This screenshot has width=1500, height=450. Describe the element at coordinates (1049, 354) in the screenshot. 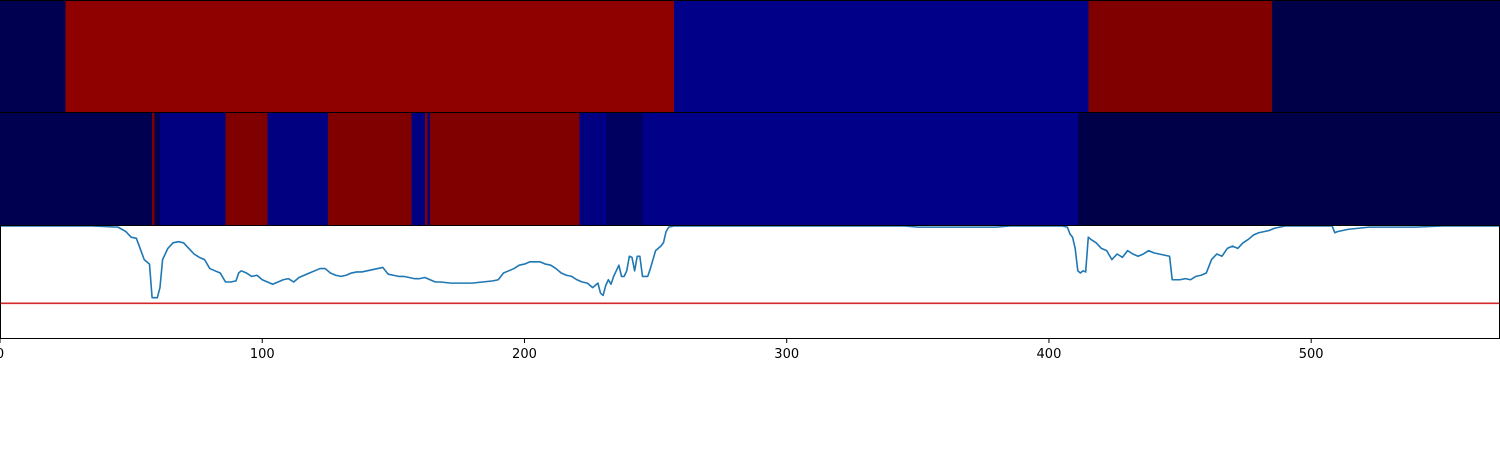

I see `x-tick-label-4: 400` at that location.